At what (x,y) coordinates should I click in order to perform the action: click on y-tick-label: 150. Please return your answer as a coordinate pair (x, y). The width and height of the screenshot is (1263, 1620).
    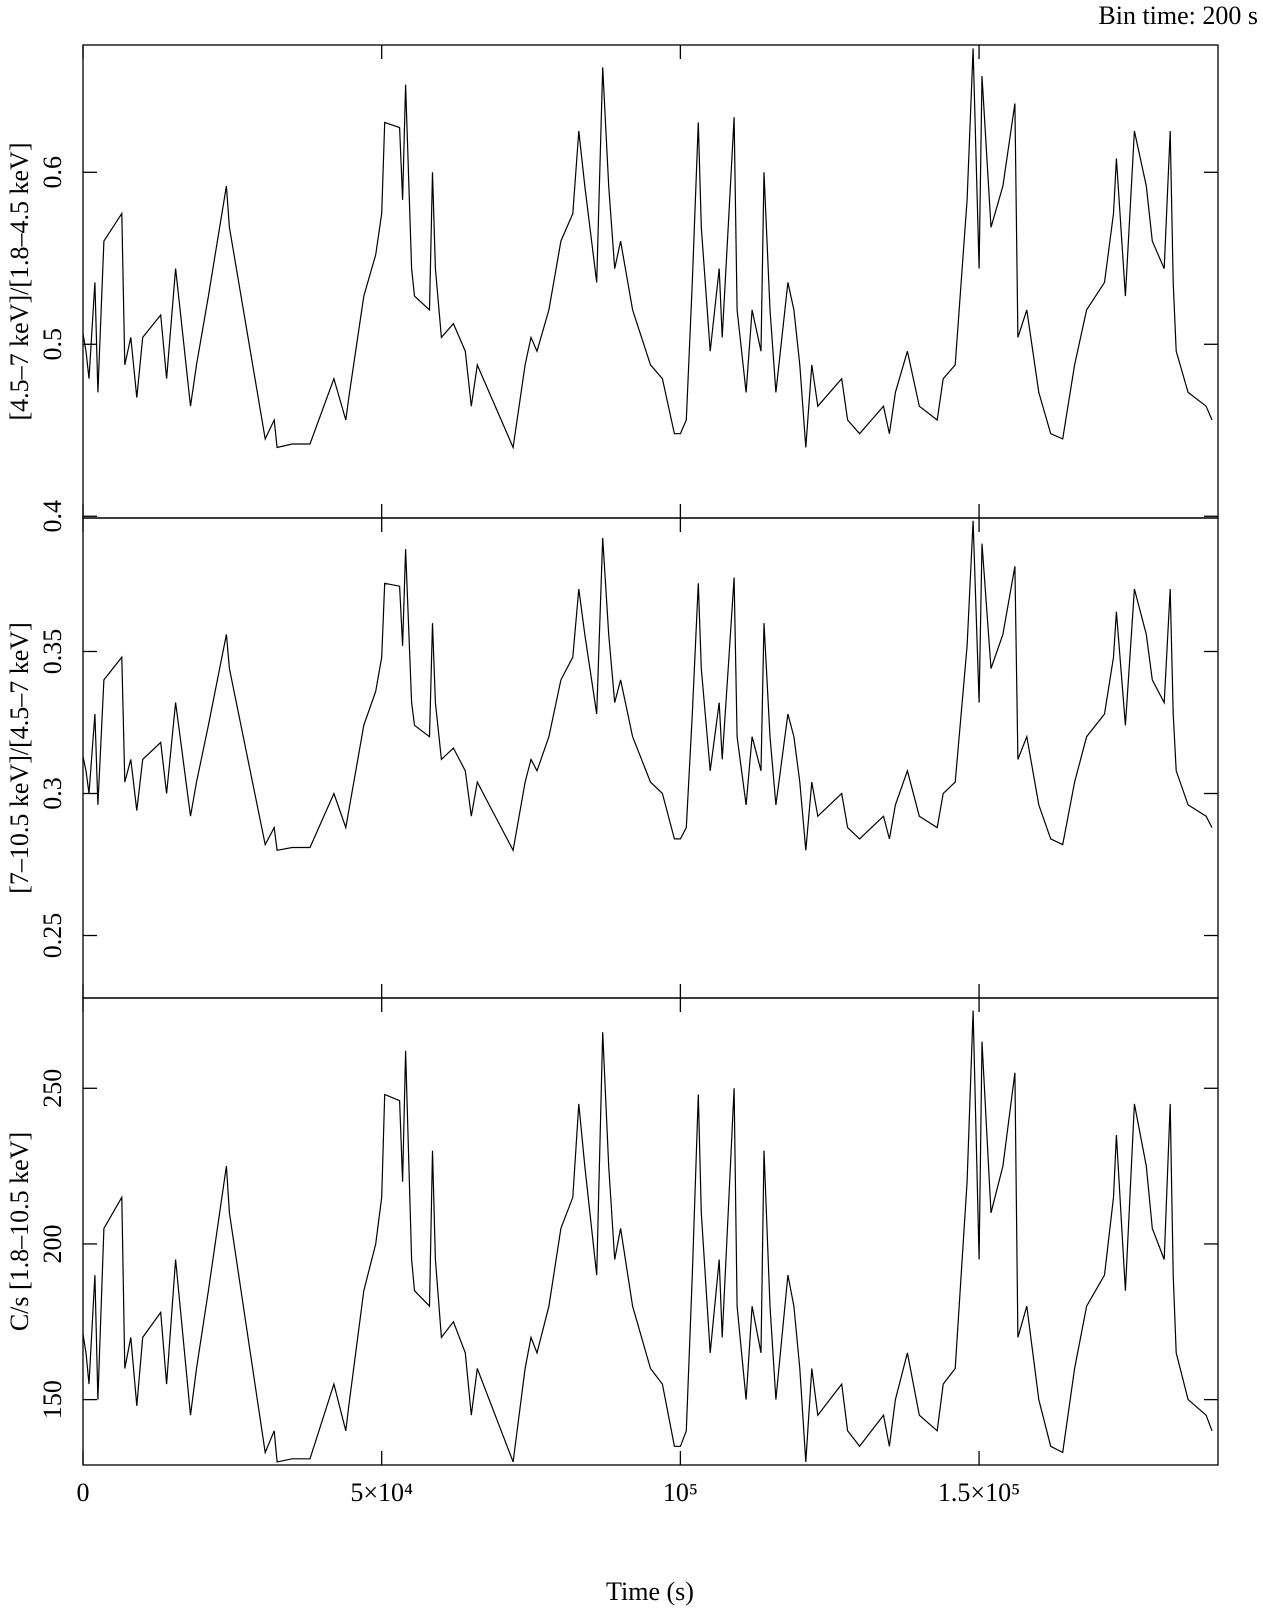
    Looking at the image, I should click on (52, 1399).